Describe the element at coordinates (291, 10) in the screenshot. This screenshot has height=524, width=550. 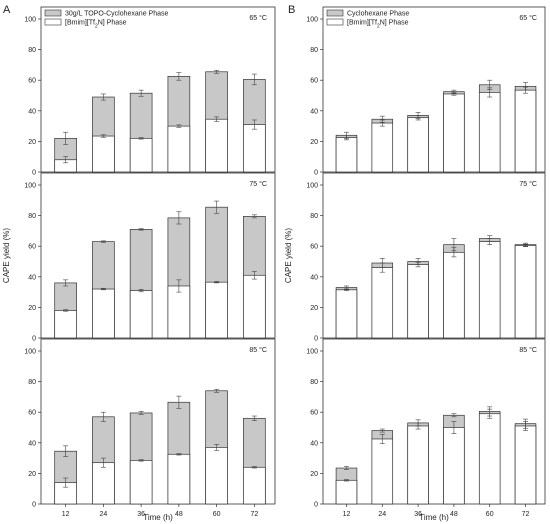
I see `panel-letter-b: B` at that location.